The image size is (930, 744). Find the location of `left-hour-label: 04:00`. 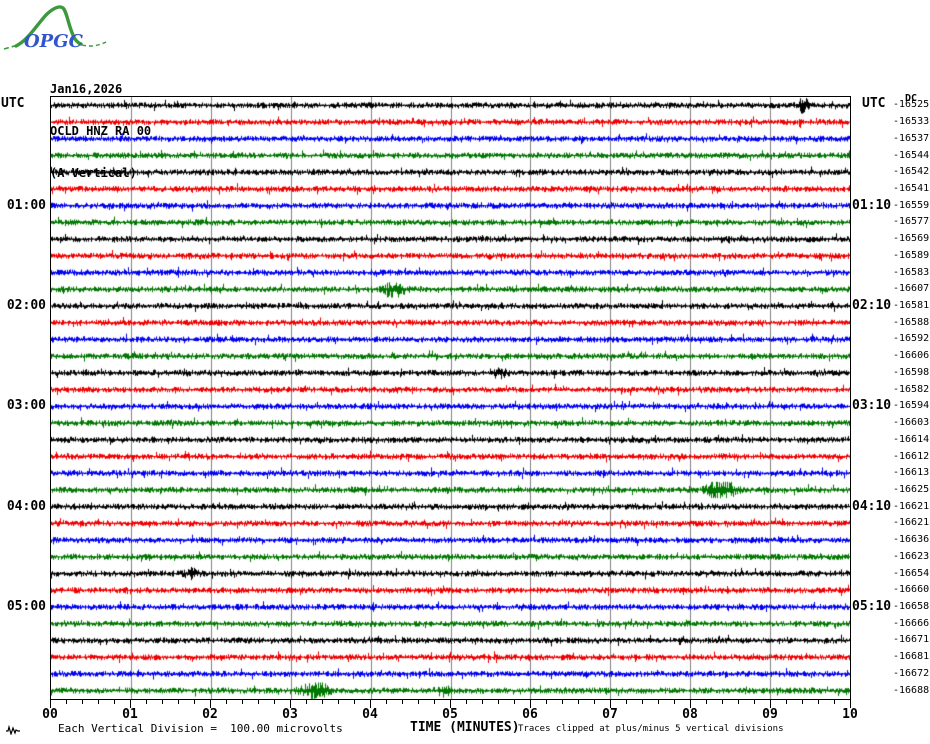

left-hour-label: 04:00 is located at coordinates (26, 506).